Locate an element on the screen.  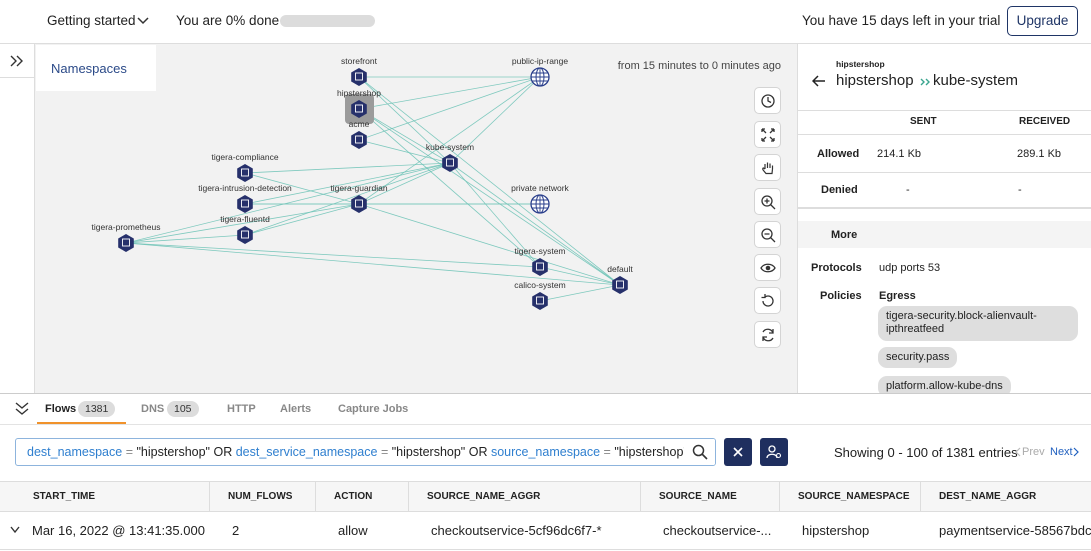
tab-label: Capture Jobs is located at coordinates (373, 409).